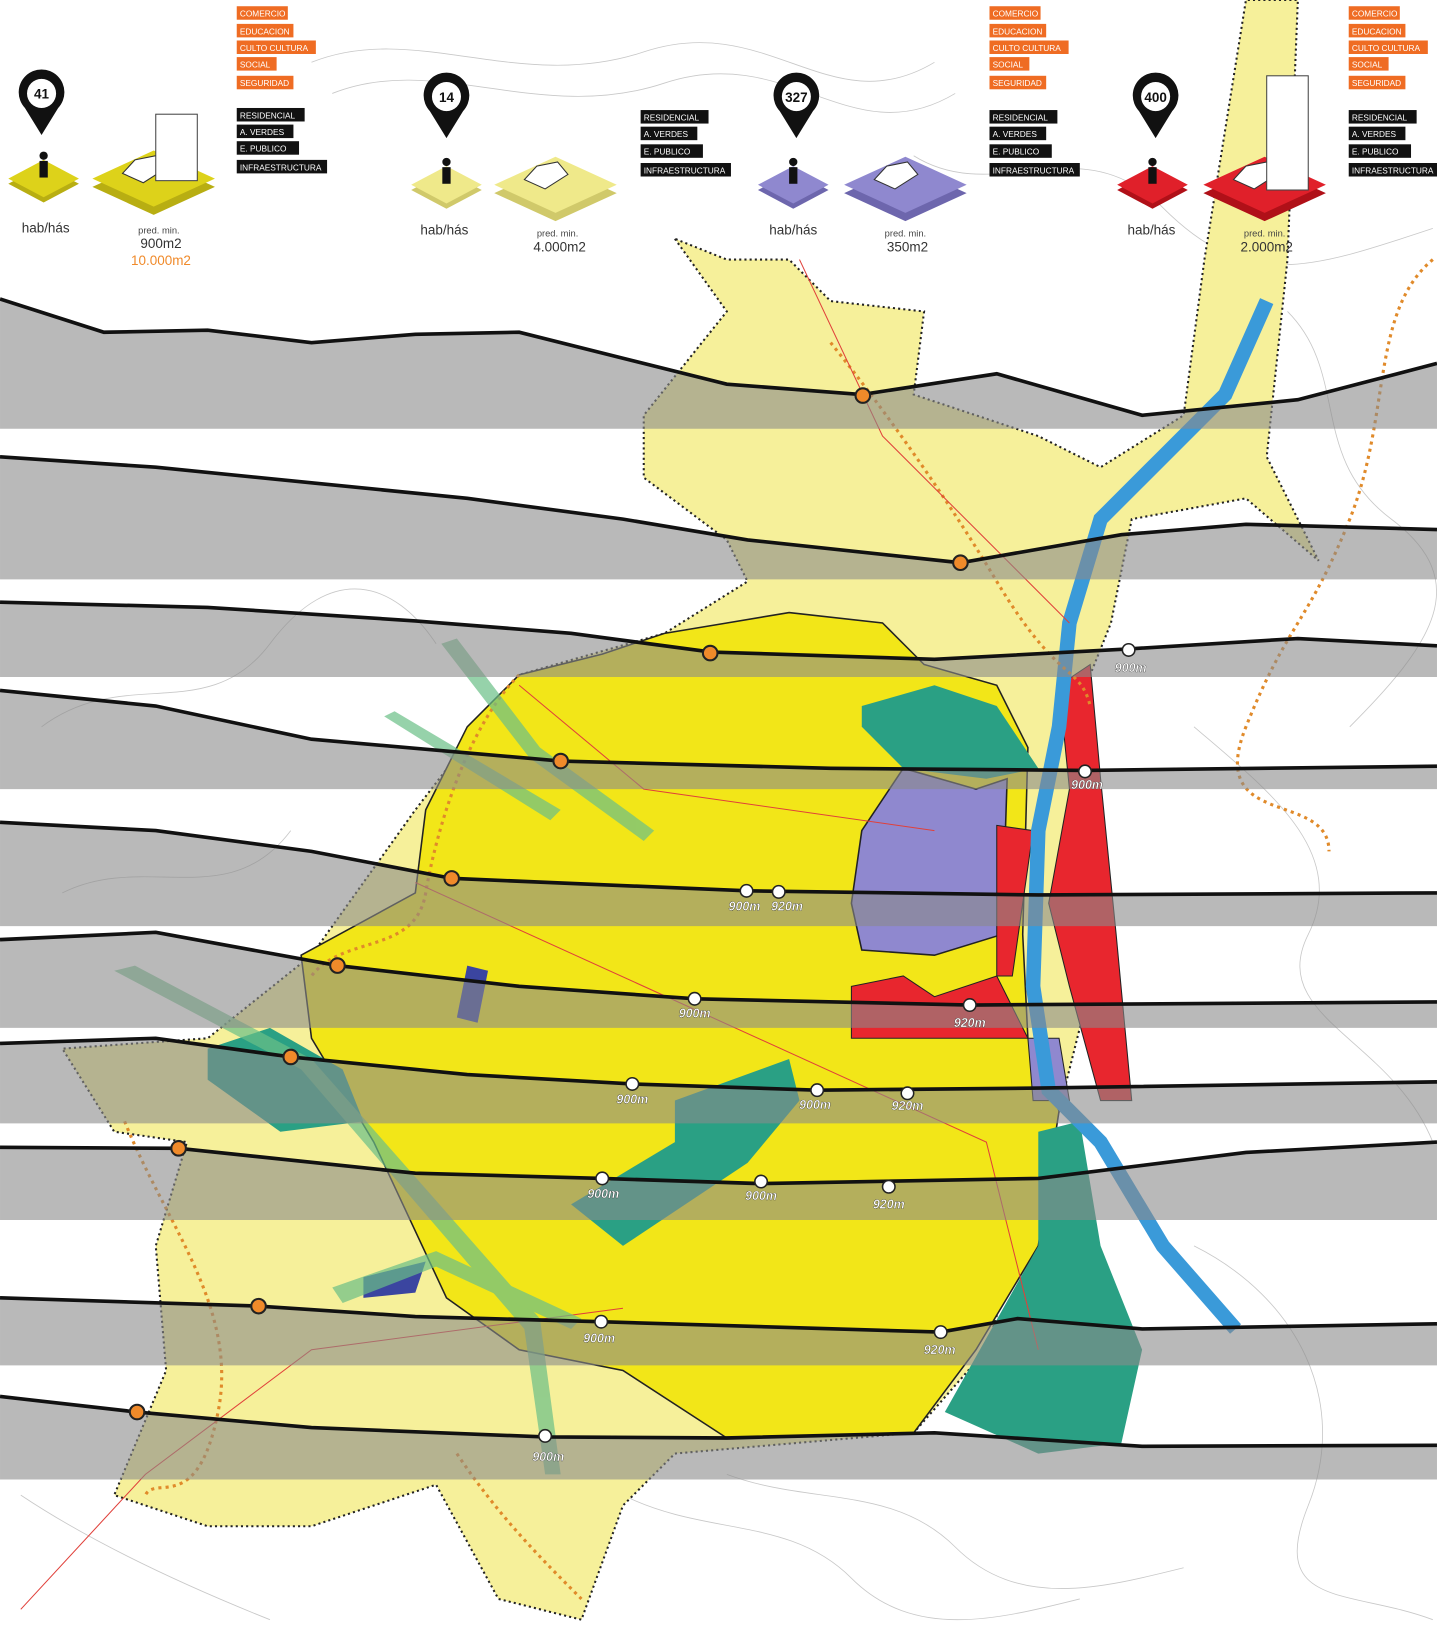 The image size is (1437, 1628). What do you see at coordinates (950, 732) in the screenshot?
I see `green-area` at bounding box center [950, 732].